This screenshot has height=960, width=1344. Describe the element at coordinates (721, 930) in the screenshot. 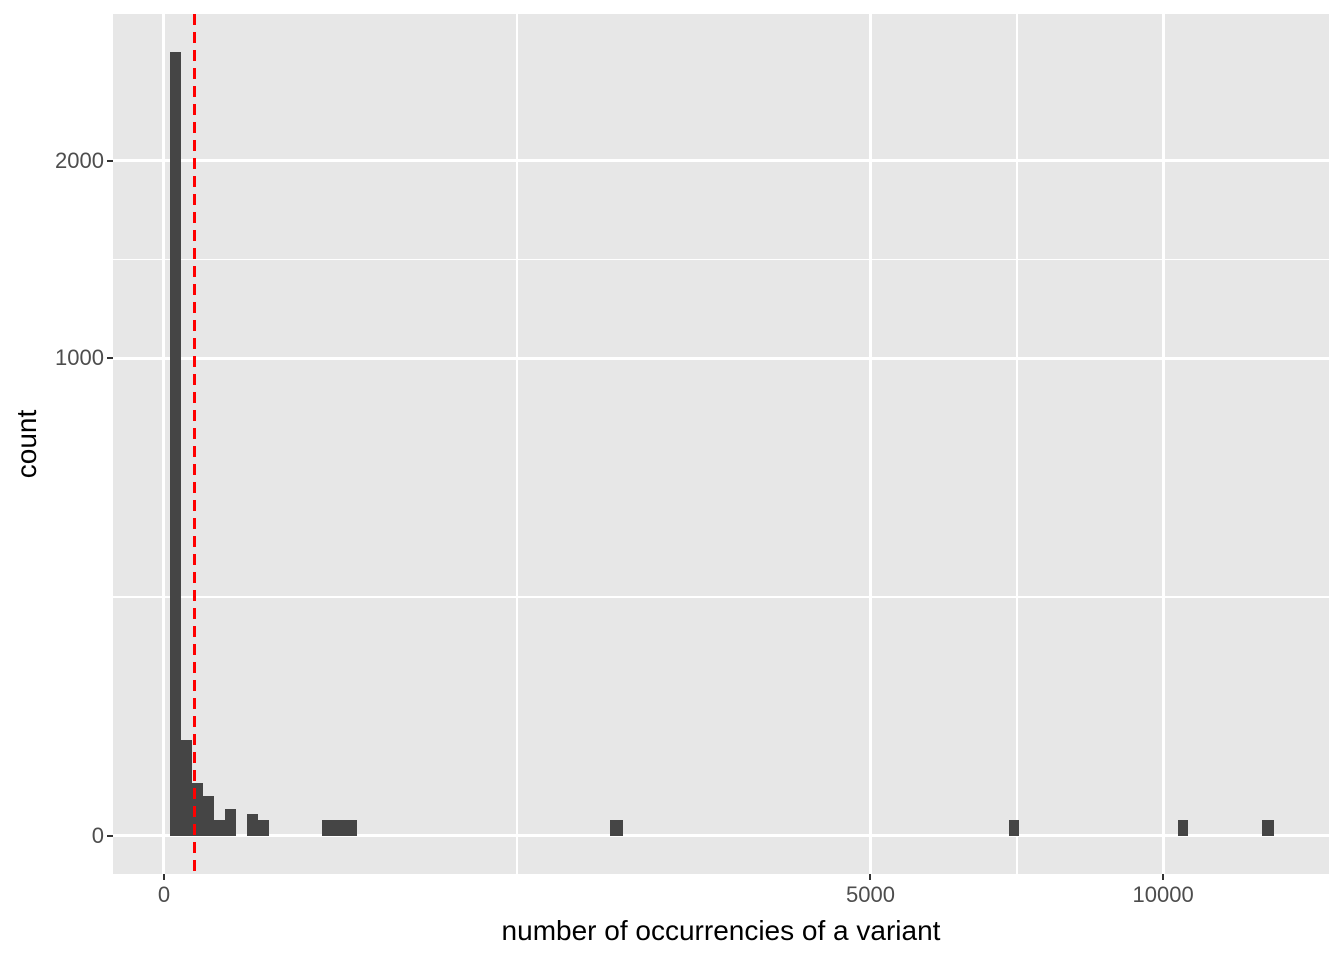

I see `x-axis-title: number of occurrencies of a variant` at that location.